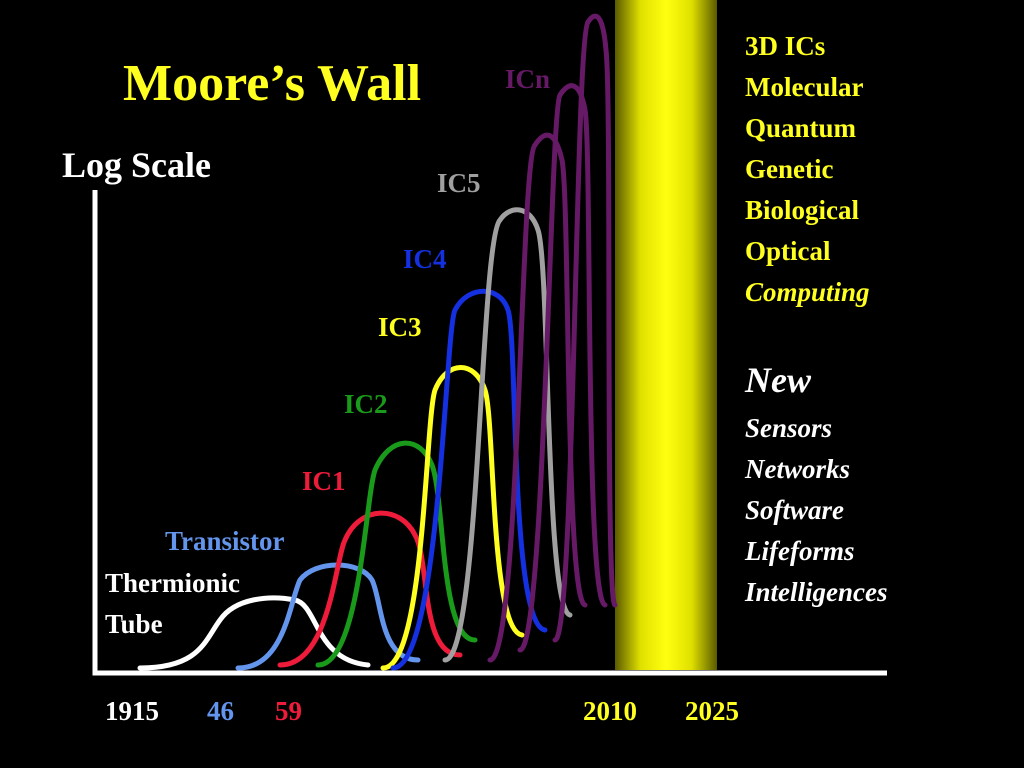 This screenshot has height=768, width=1024. Describe the element at coordinates (324, 481) in the screenshot. I see `curve-label: IC1` at that location.